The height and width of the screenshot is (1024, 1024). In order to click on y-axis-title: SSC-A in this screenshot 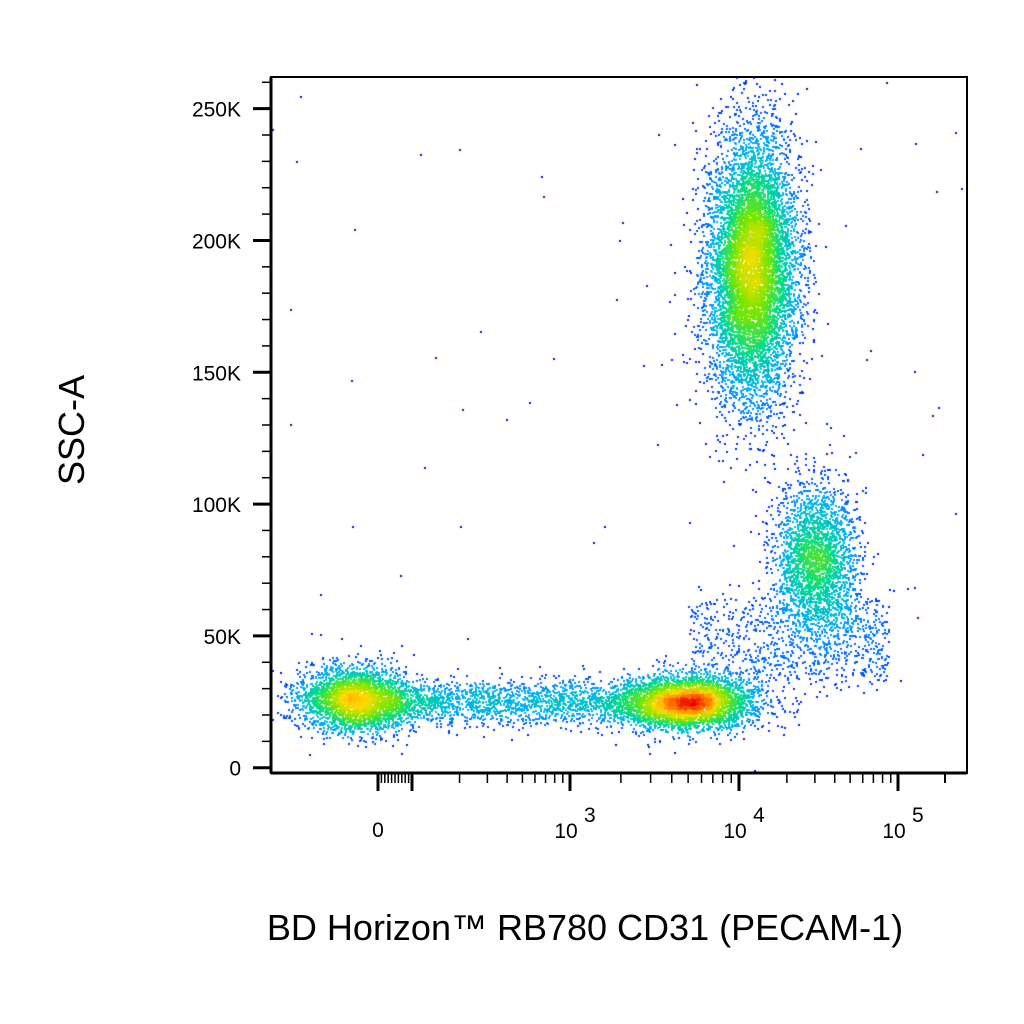, I will do `click(71, 430)`.